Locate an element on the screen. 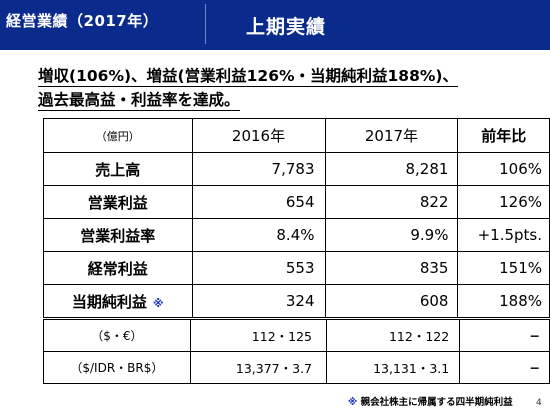  table-header-row: （億円） 2016年 2017年 前年比 is located at coordinates (296, 135).